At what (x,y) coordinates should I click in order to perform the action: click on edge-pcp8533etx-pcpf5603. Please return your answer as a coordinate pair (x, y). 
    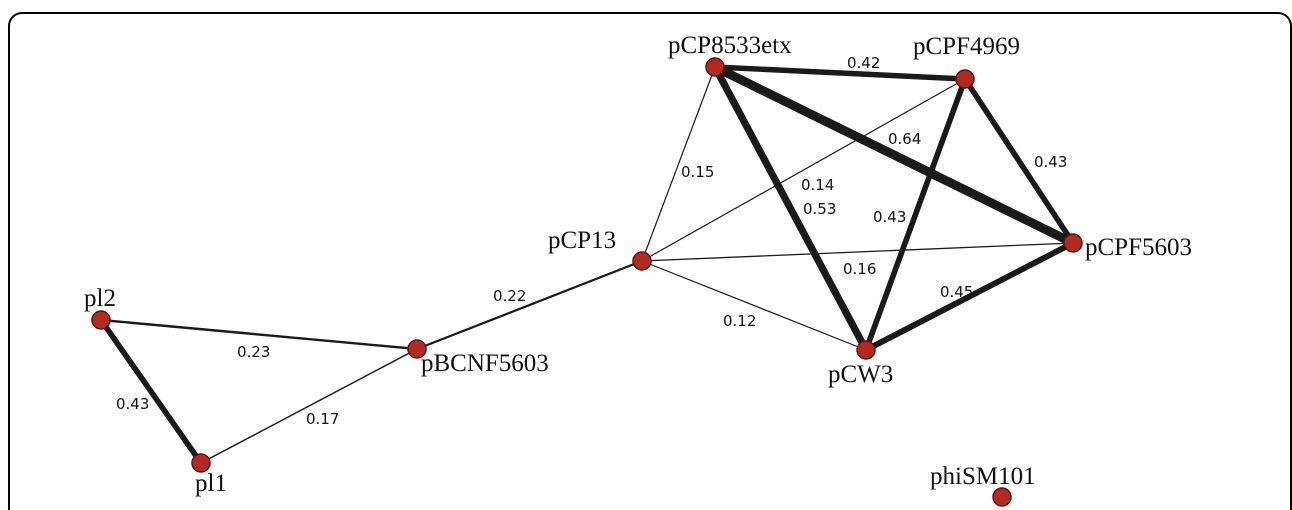
    Looking at the image, I should click on (894, 155).